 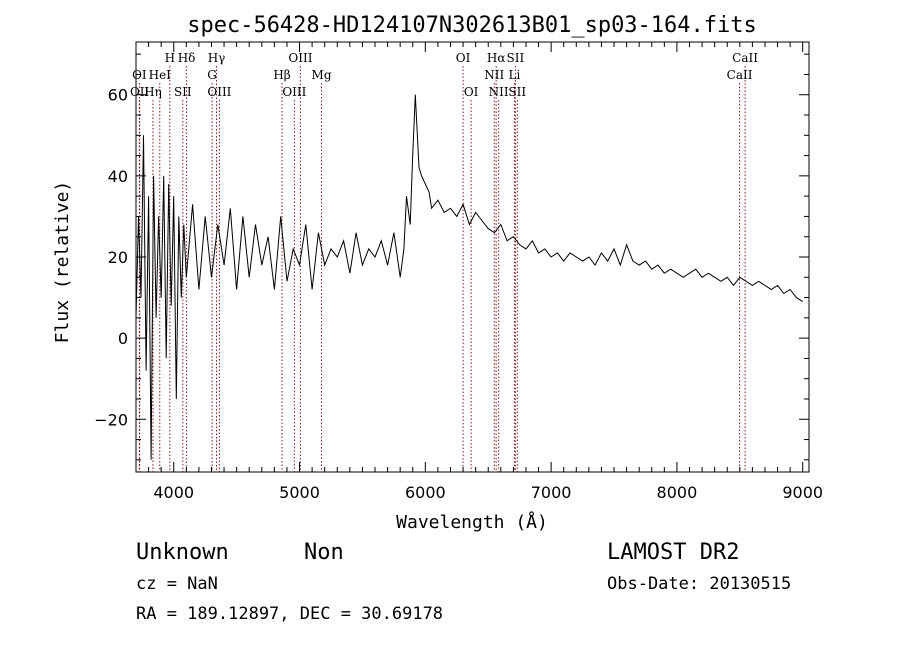 What do you see at coordinates (140, 92) in the screenshot?
I see `line-marker-label: OII` at bounding box center [140, 92].